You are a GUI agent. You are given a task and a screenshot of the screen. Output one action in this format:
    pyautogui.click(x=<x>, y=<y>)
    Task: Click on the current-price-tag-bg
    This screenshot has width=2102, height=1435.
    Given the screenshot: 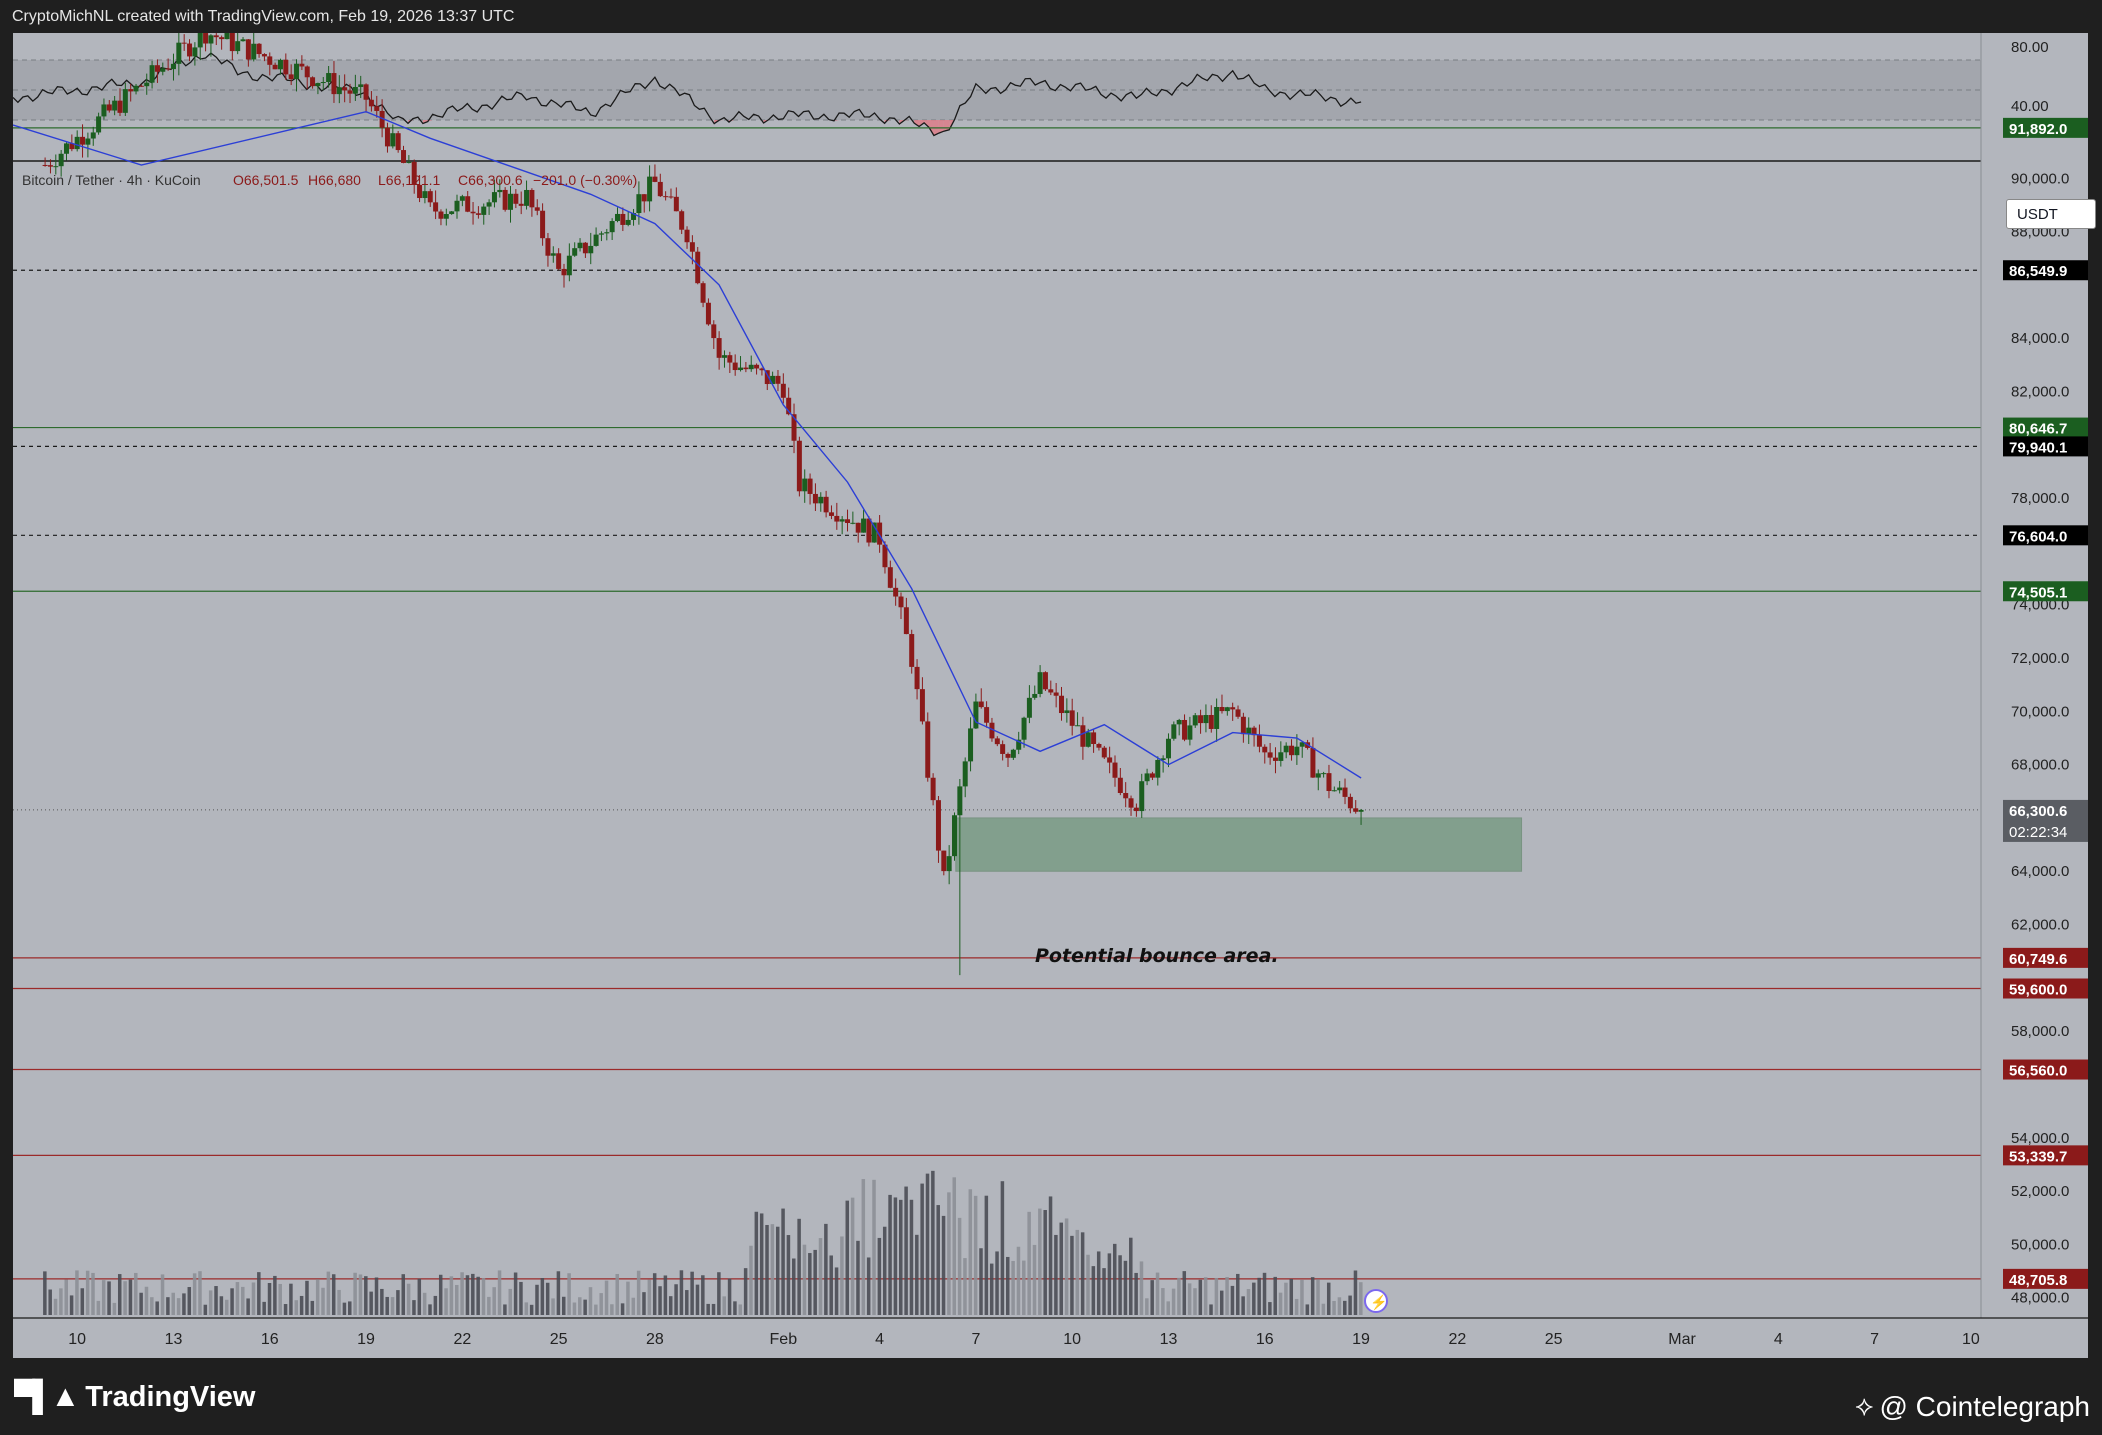 What is the action you would take?
    pyautogui.click(x=2045, y=820)
    